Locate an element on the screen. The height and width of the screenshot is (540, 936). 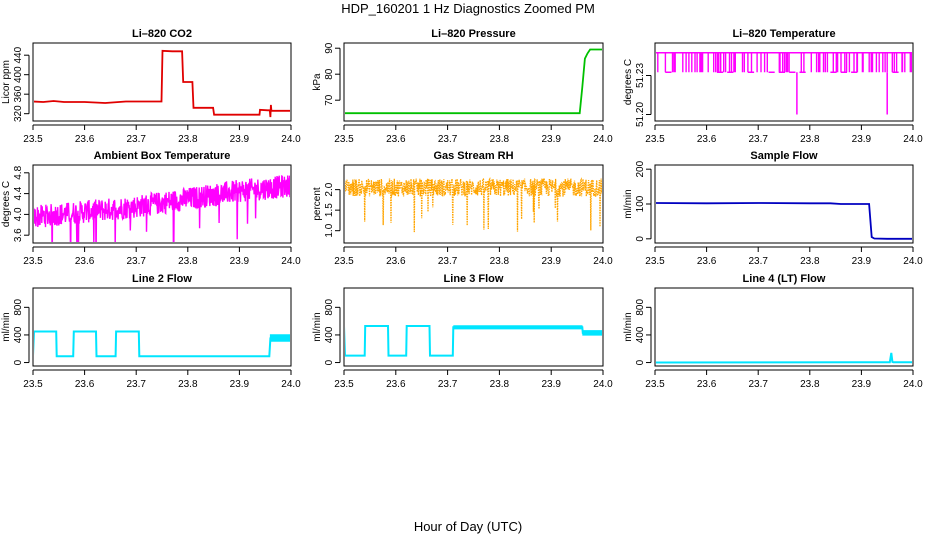
panel-title: Gas Stream RH is located at coordinates (473, 156).